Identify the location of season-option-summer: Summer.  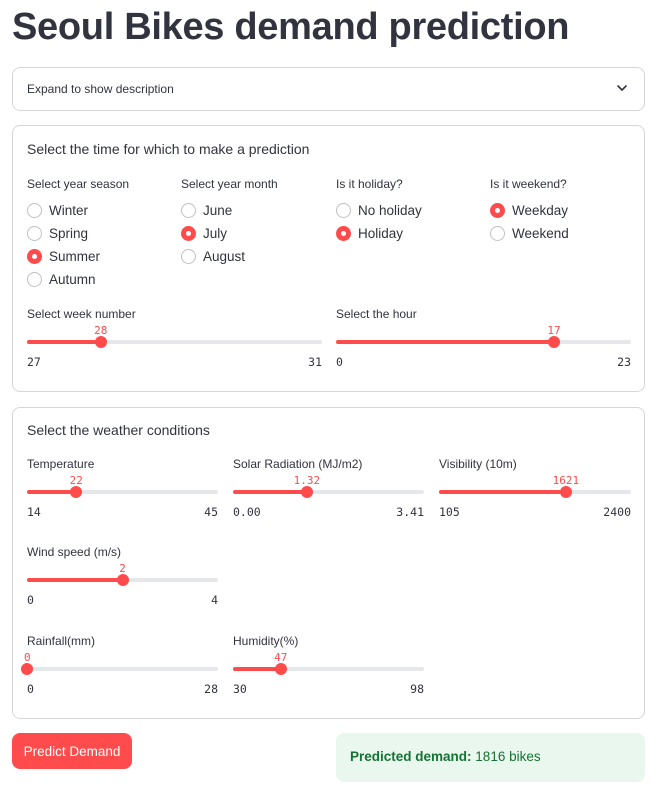
(63, 256).